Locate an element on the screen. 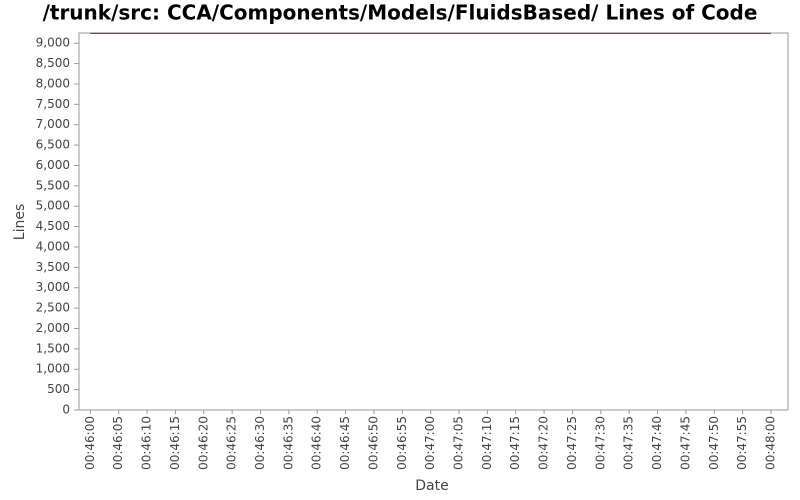 This screenshot has width=800, height=500. x-axis-label: Date is located at coordinates (431, 486).